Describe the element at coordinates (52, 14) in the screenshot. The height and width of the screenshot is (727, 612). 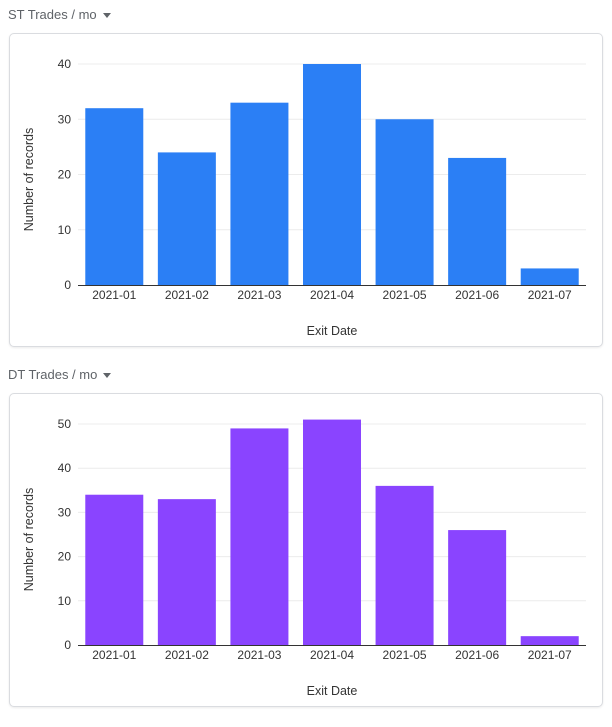
I see `st-trades-title-text: ST Trades / mo` at that location.